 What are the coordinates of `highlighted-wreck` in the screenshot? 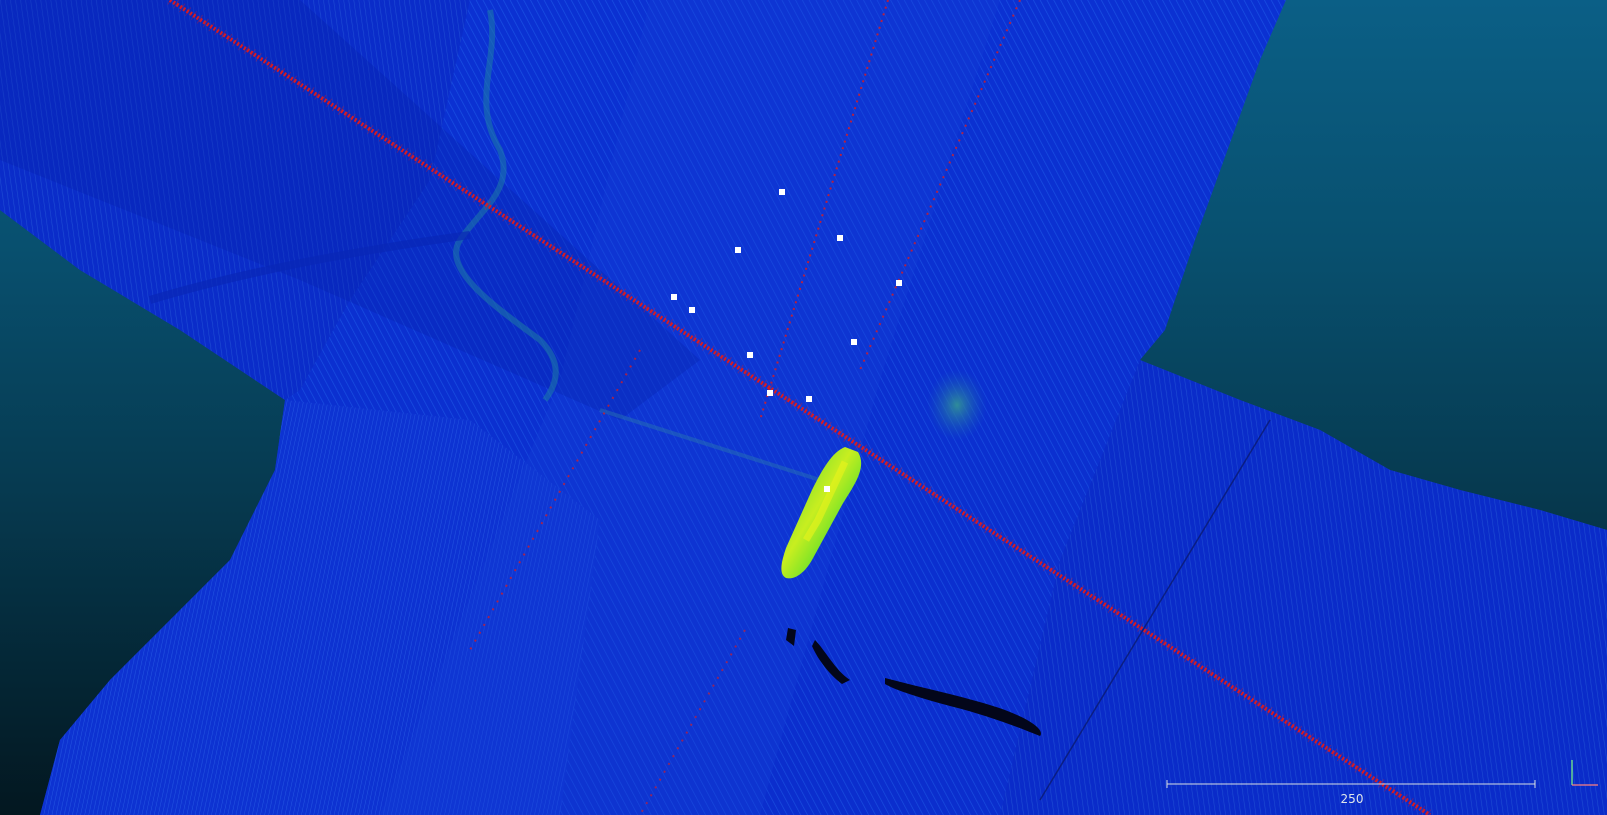 It's located at (821, 513).